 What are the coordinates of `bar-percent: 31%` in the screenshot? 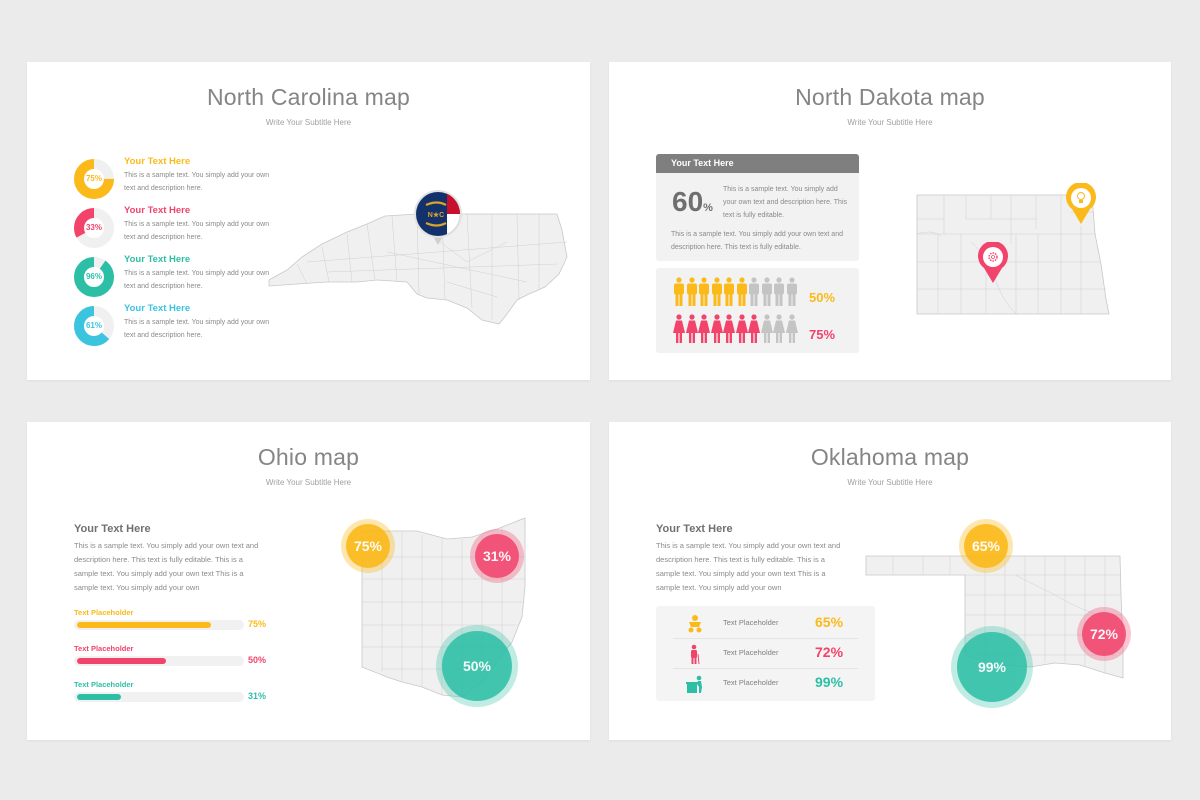 It's located at (257, 696).